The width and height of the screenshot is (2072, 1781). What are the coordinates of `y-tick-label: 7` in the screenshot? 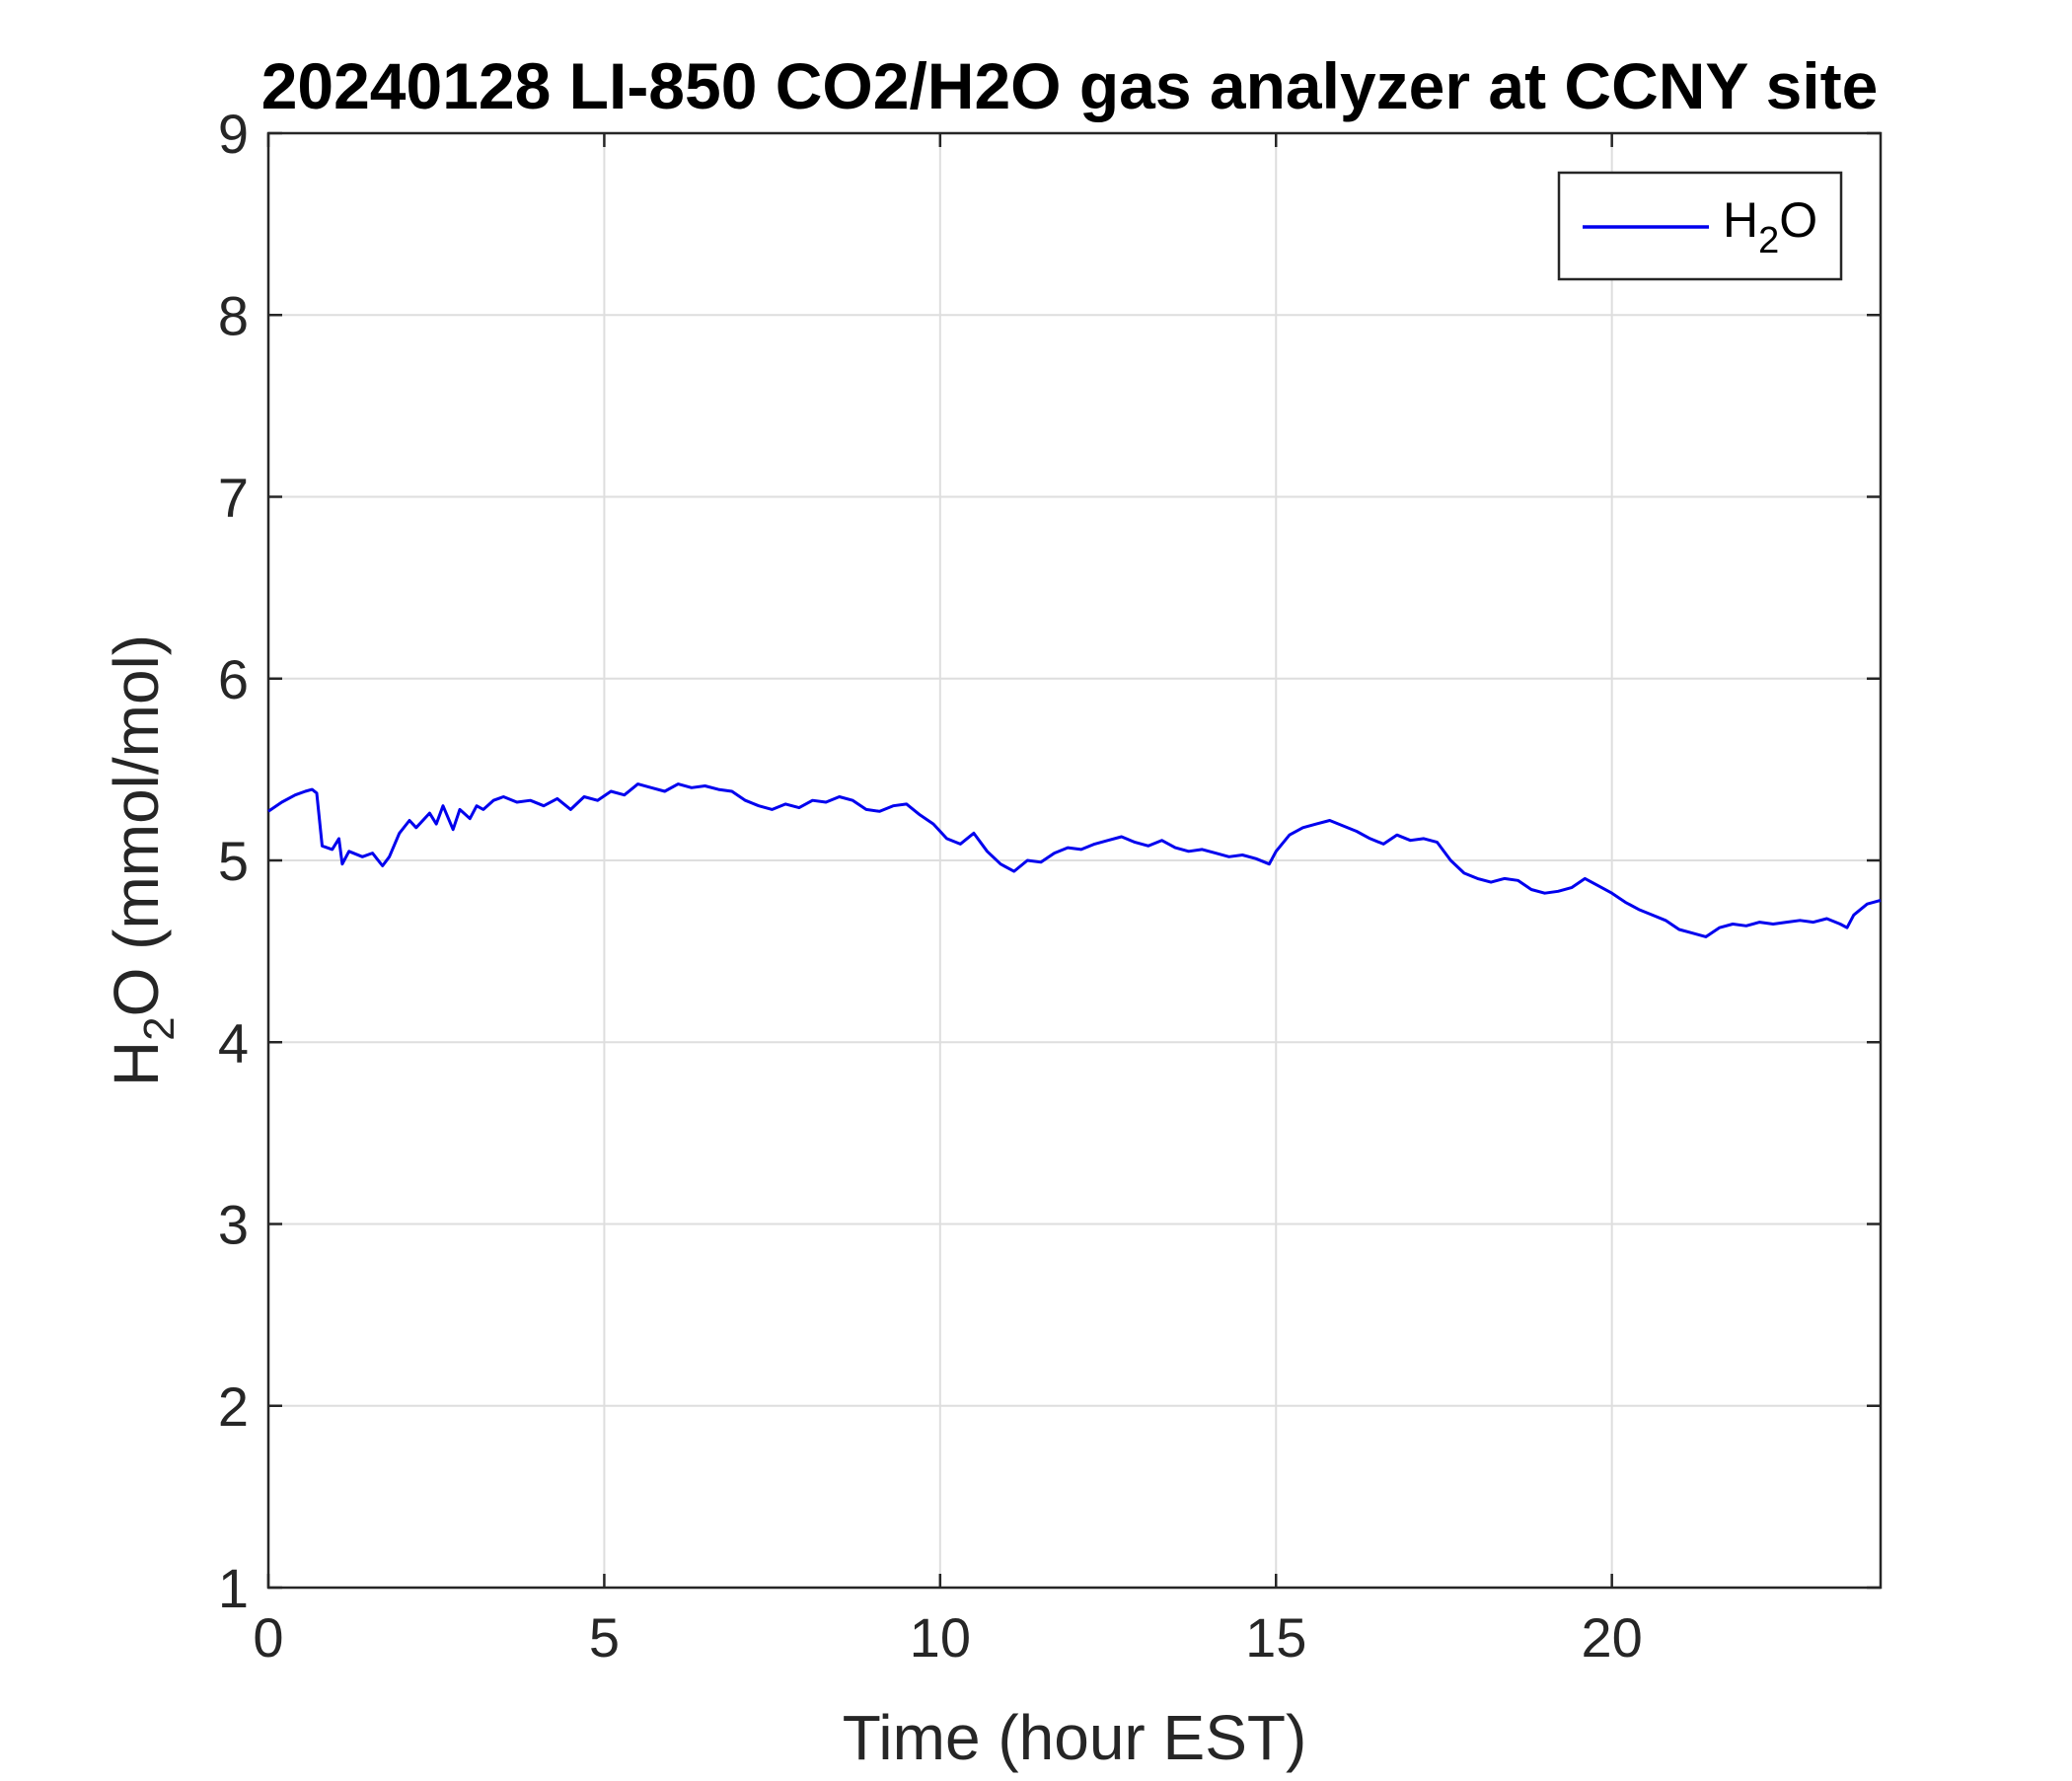 It's located at (234, 498).